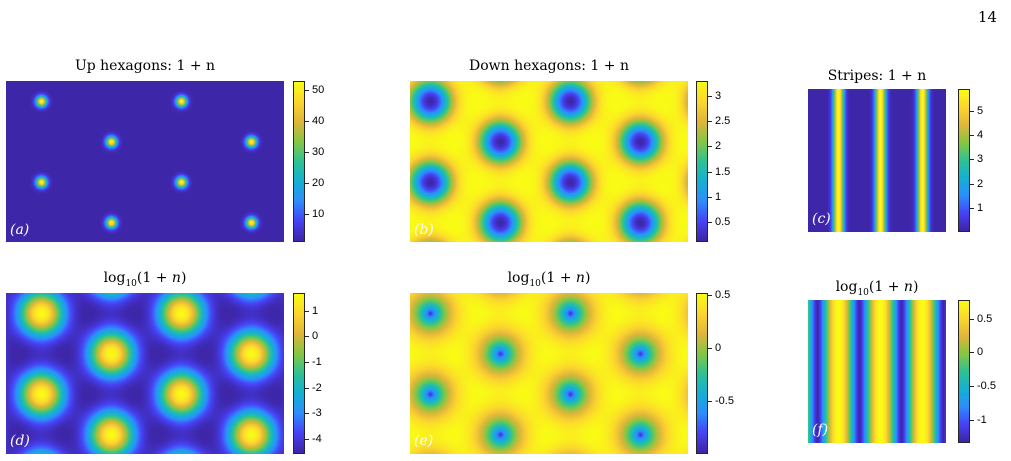 This screenshot has width=1011, height=461. I want to click on colorbar-tick-label: -4, so click(313, 438).